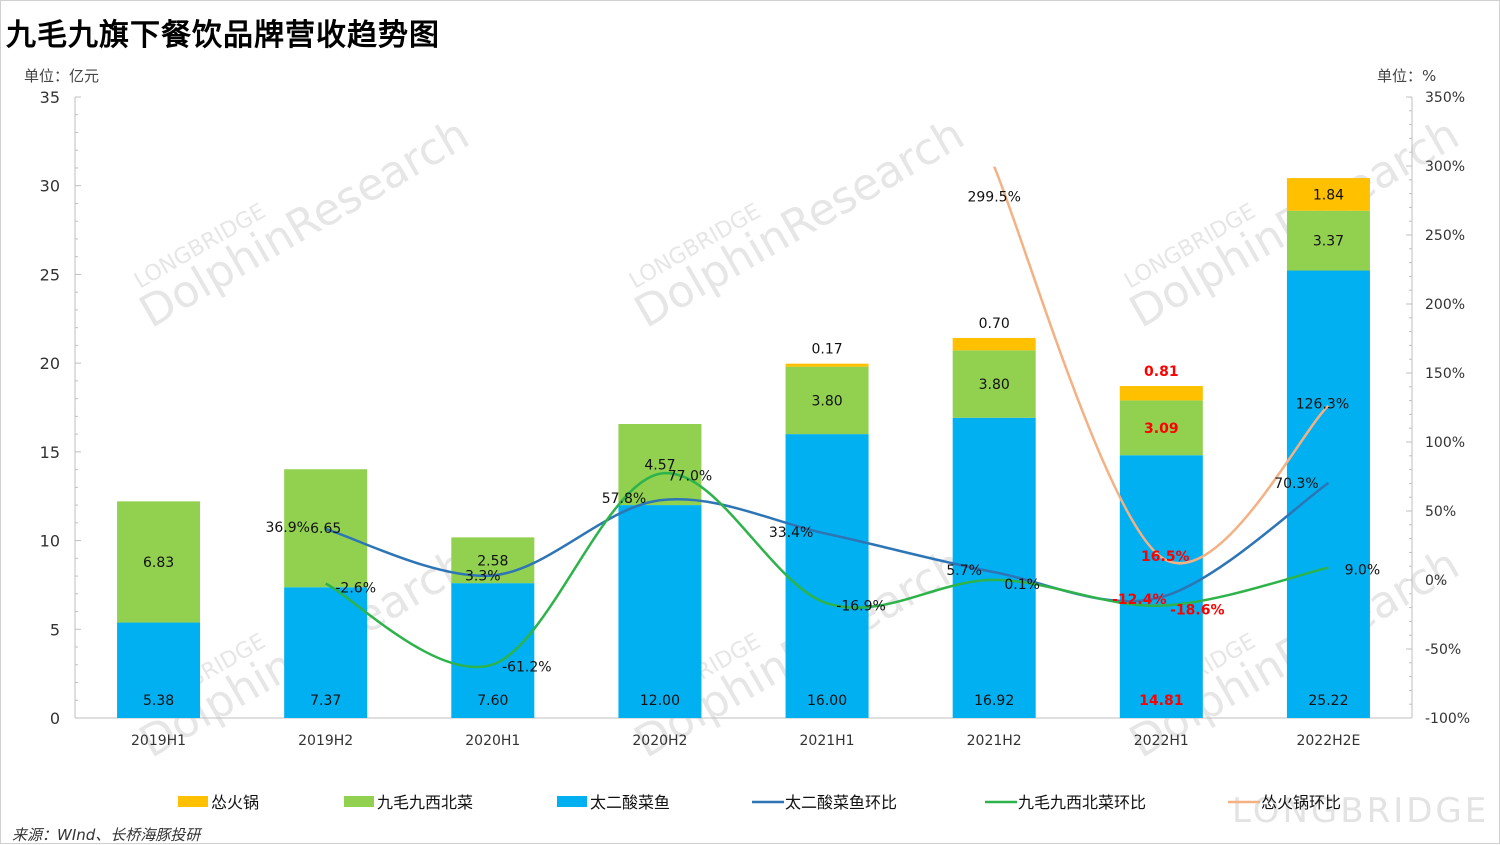 The height and width of the screenshot is (845, 1500). What do you see at coordinates (55, 718) in the screenshot?
I see `left-tick-label: 0` at bounding box center [55, 718].